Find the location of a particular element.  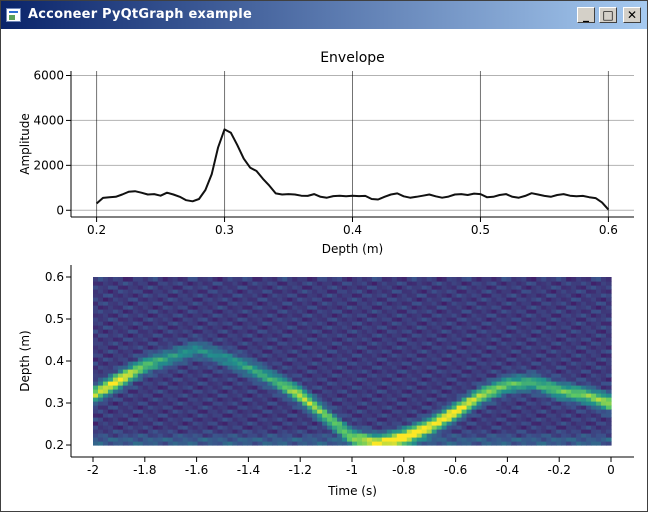

minimize-button: _ is located at coordinates (586, 15).